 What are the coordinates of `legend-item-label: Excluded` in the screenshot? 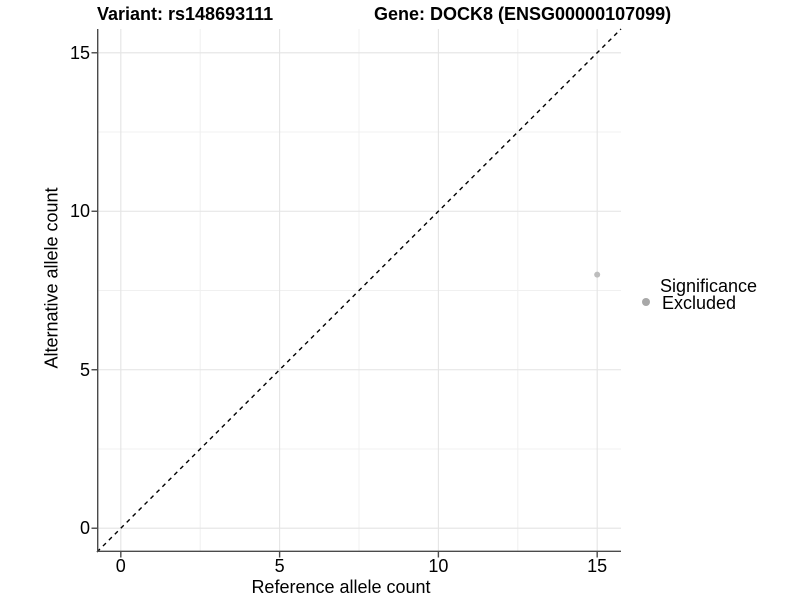 It's located at (699, 303).